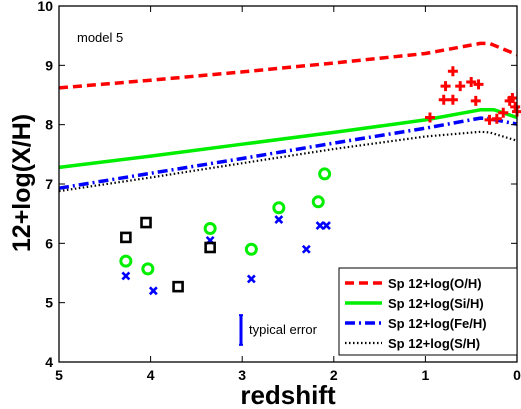  I want to click on y-tick-label-4: 4, so click(49, 362).